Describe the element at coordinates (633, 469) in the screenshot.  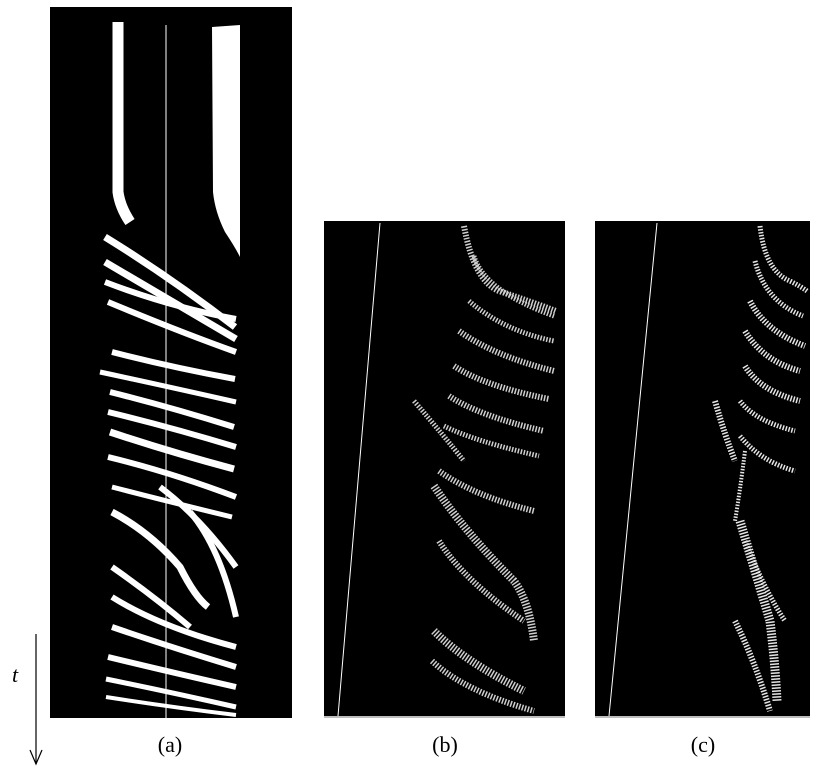
I see `panel-c-diagonal-line` at that location.